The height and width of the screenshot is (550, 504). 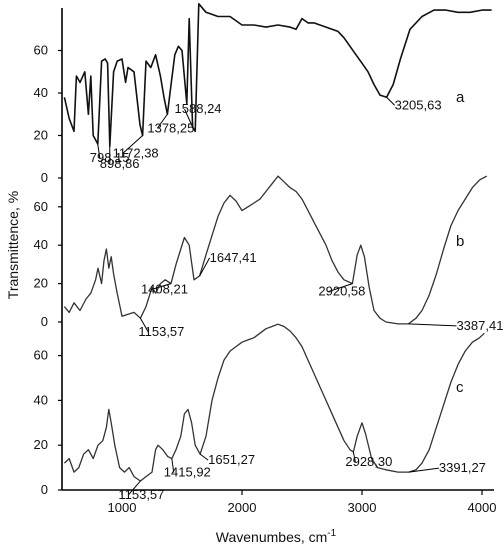 What do you see at coordinates (460, 97) in the screenshot?
I see `panel-label-a: a` at bounding box center [460, 97].